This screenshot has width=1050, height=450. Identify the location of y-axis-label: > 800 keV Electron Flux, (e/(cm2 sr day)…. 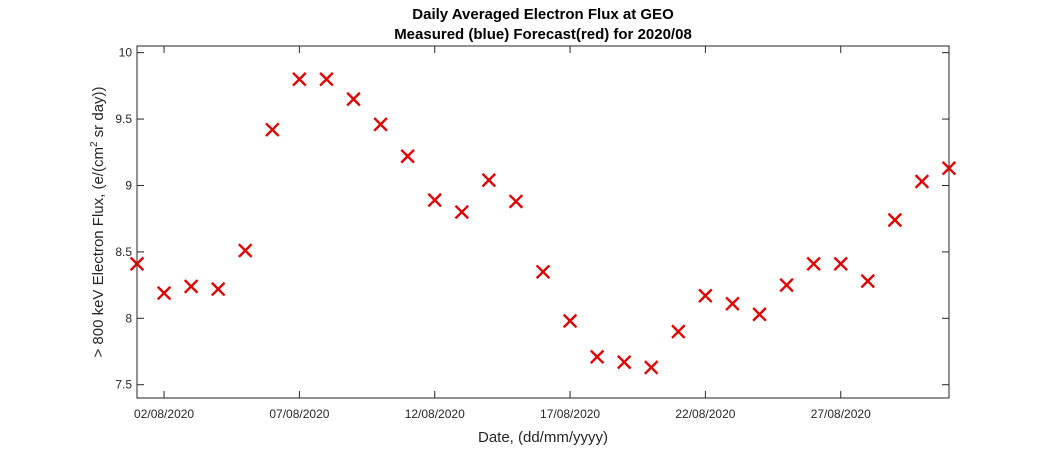
(98, 221).